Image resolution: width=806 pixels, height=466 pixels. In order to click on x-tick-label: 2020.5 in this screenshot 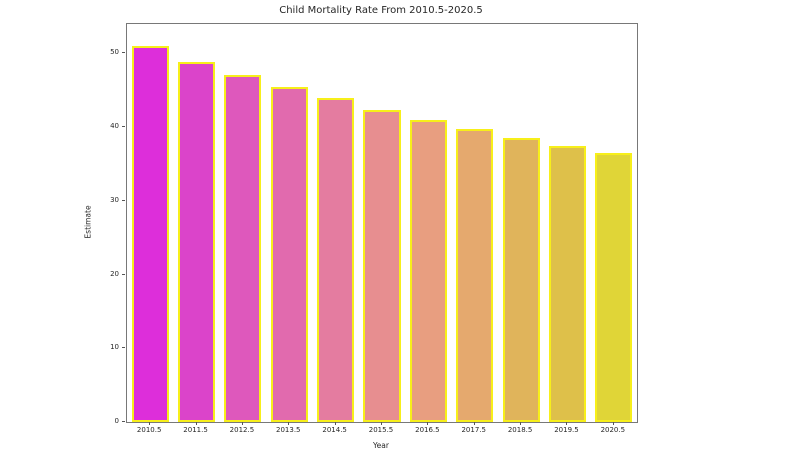, I will do `click(613, 430)`.